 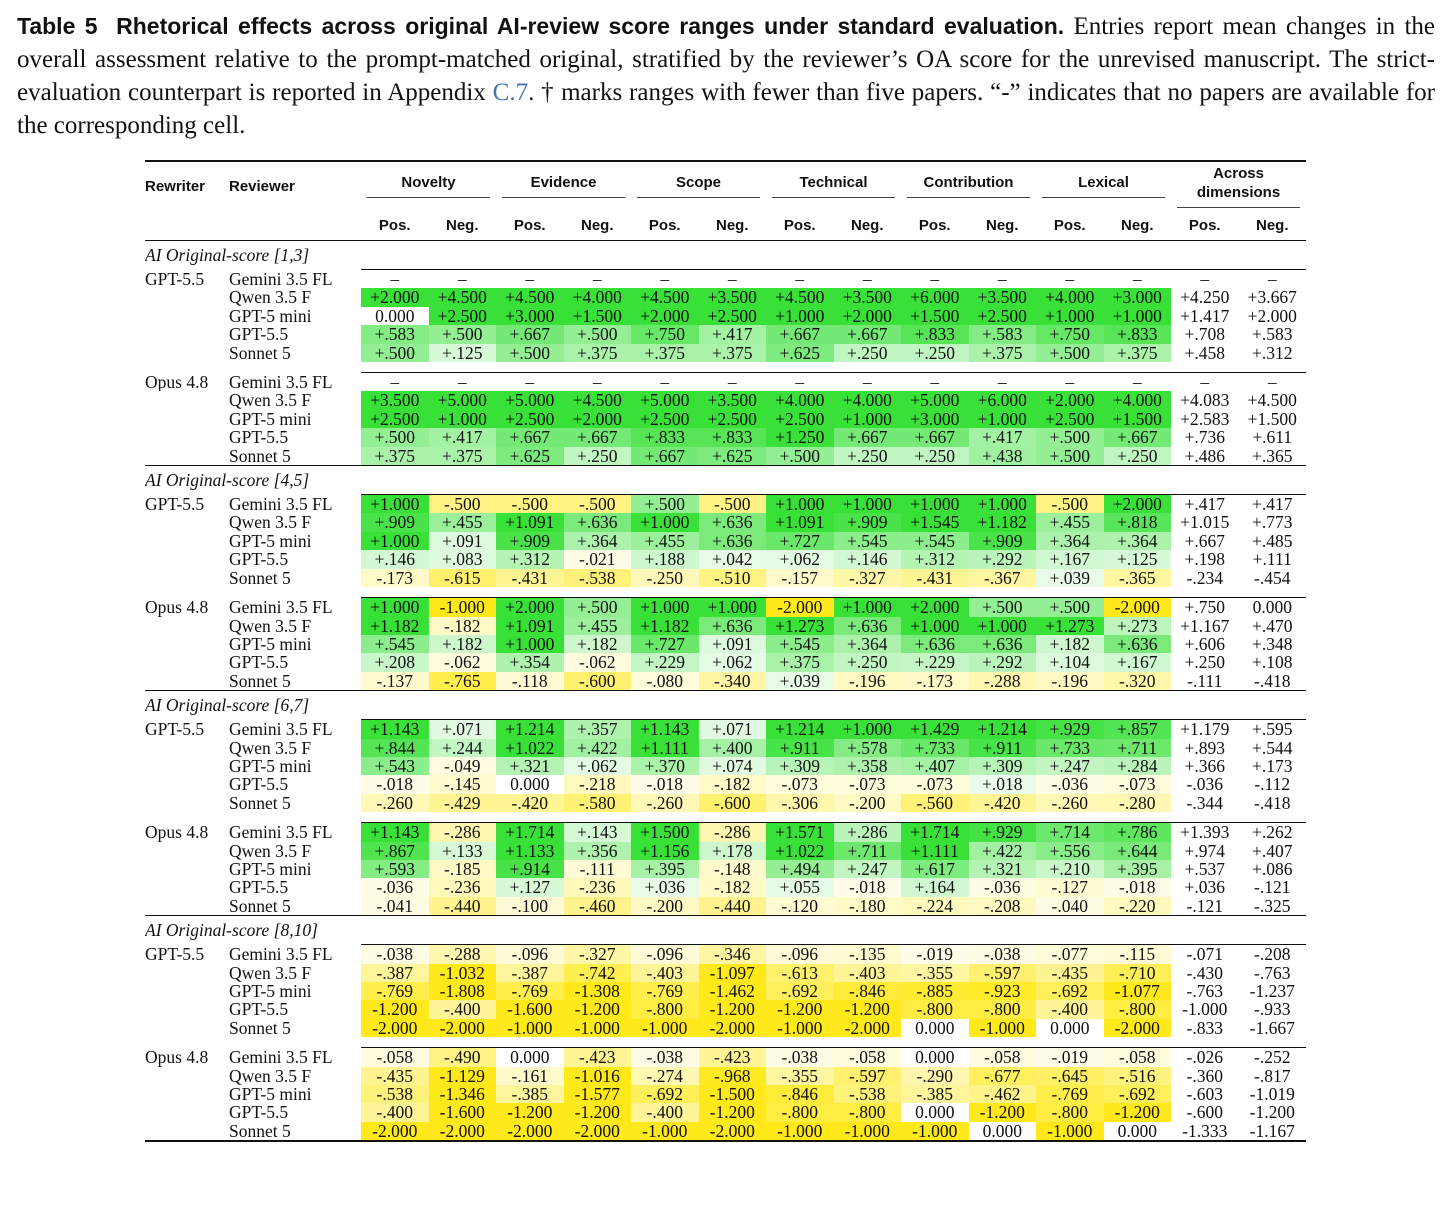 What do you see at coordinates (935, 353) in the screenshot?
I see `value-cell: +.250` at bounding box center [935, 353].